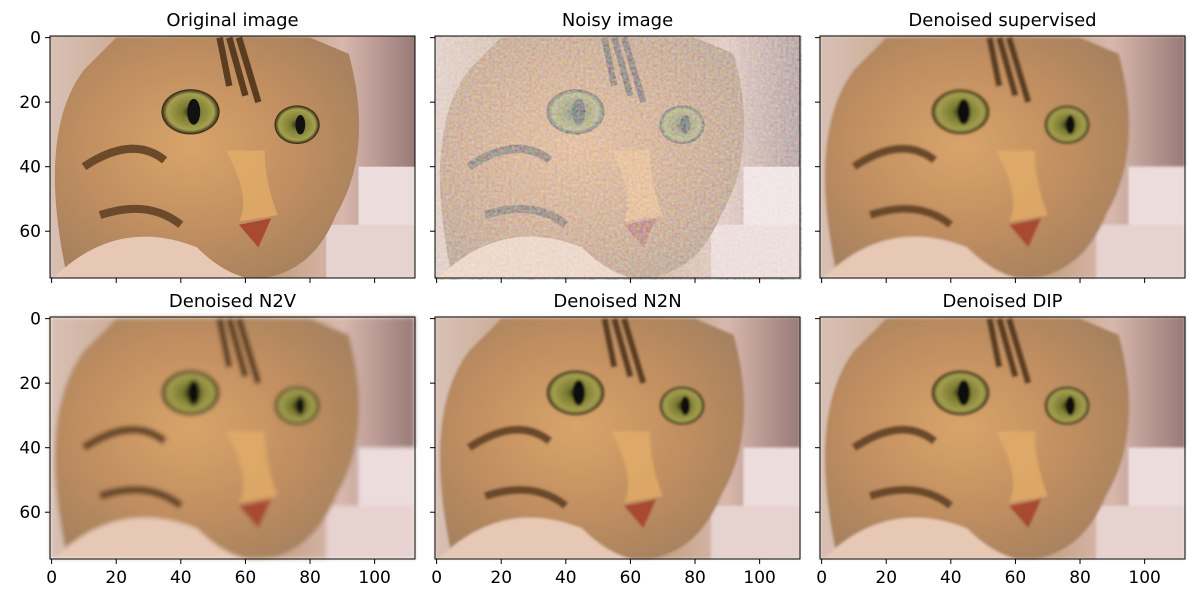 The height and width of the screenshot is (604, 1200). What do you see at coordinates (1003, 301) in the screenshot?
I see `panel-title: Denoised DIP` at bounding box center [1003, 301].